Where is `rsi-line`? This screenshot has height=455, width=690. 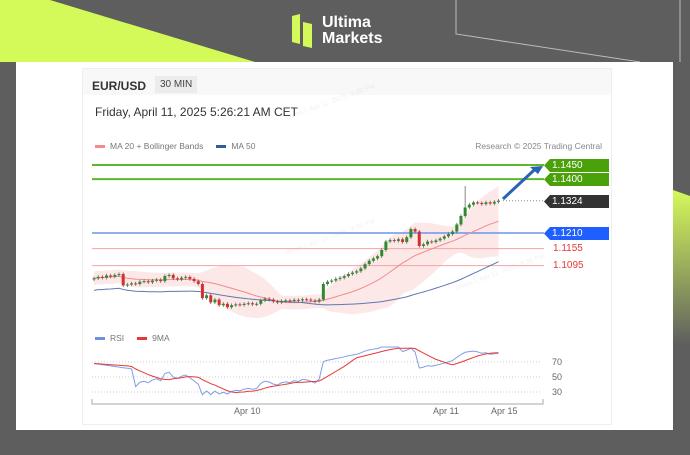
rsi-line is located at coordinates (296, 371).